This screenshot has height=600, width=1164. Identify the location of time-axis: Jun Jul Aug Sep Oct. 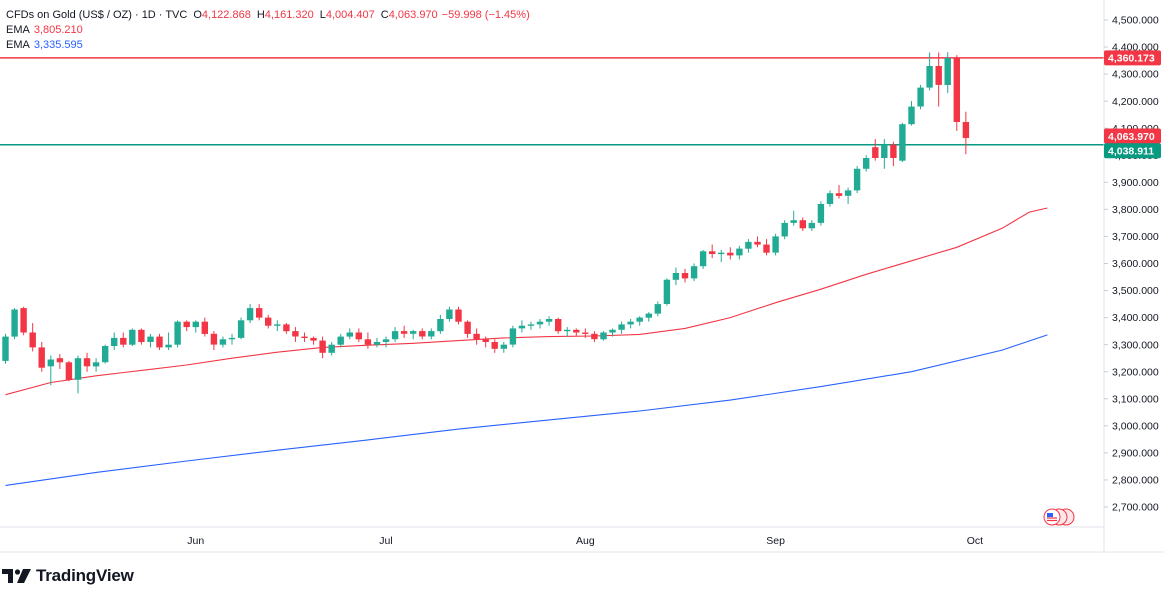
(585, 541).